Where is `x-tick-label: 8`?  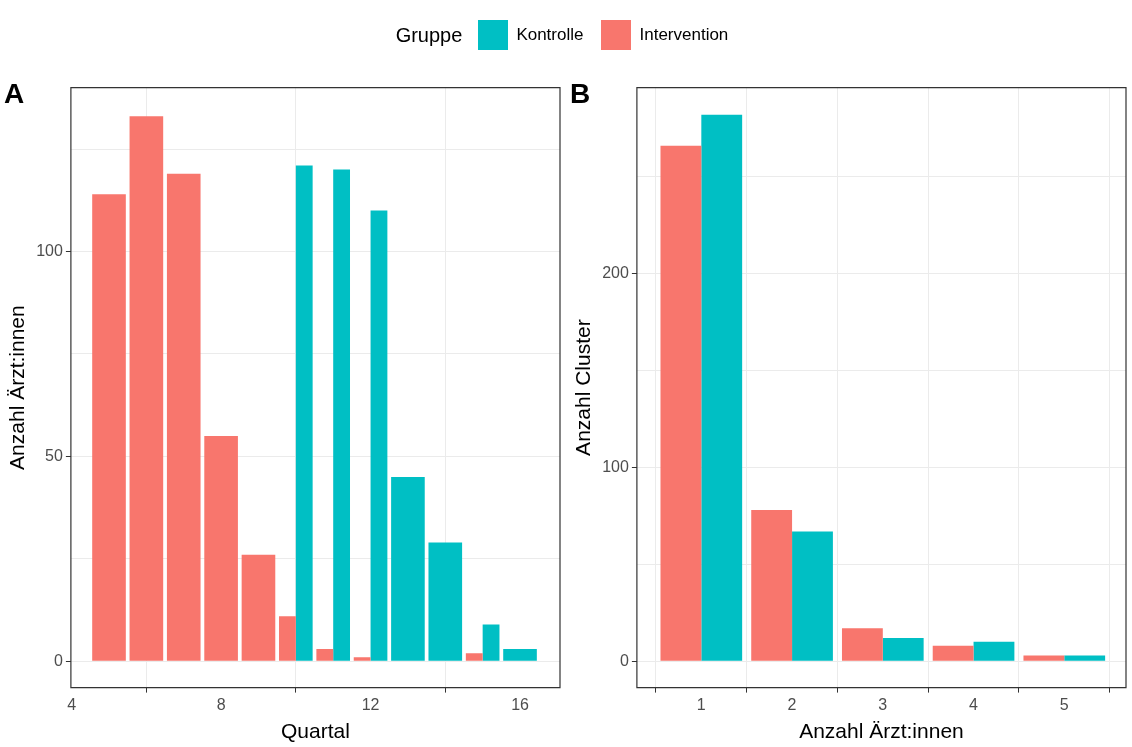
x-tick-label: 8 is located at coordinates (221, 704).